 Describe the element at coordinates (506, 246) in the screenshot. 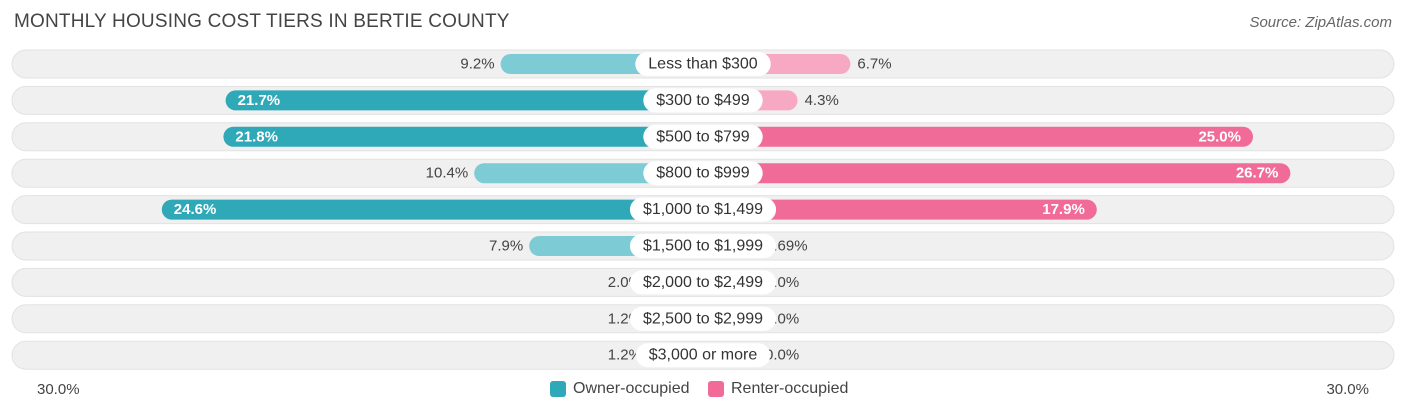

I see `owner-value-1-500-to-1-999: 7.9%` at that location.